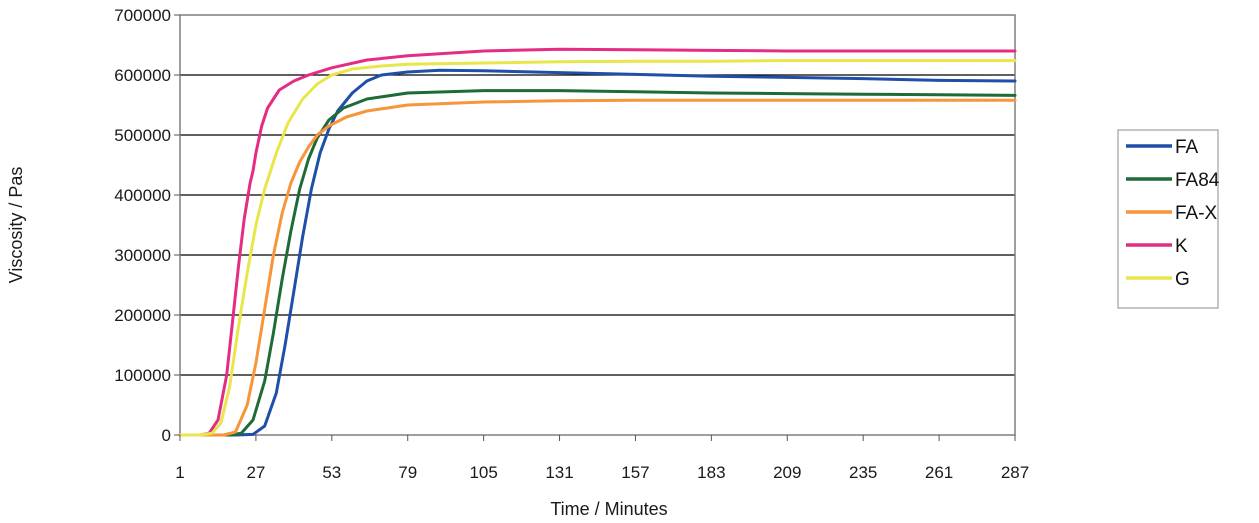 This screenshot has width=1259, height=523. What do you see at coordinates (331, 472) in the screenshot?
I see `x-tick-label: 53` at bounding box center [331, 472].